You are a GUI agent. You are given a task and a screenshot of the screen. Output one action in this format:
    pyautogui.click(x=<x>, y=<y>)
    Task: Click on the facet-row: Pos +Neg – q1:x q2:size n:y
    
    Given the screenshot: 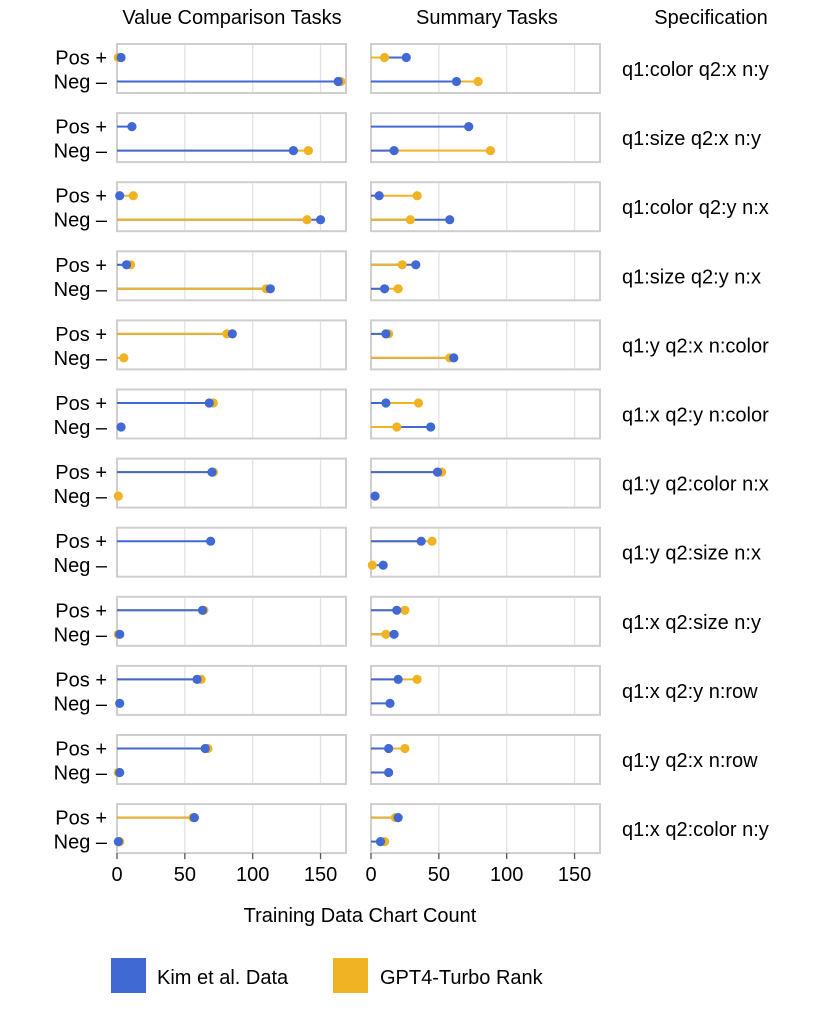 What is the action you would take?
    pyautogui.click(x=407, y=621)
    